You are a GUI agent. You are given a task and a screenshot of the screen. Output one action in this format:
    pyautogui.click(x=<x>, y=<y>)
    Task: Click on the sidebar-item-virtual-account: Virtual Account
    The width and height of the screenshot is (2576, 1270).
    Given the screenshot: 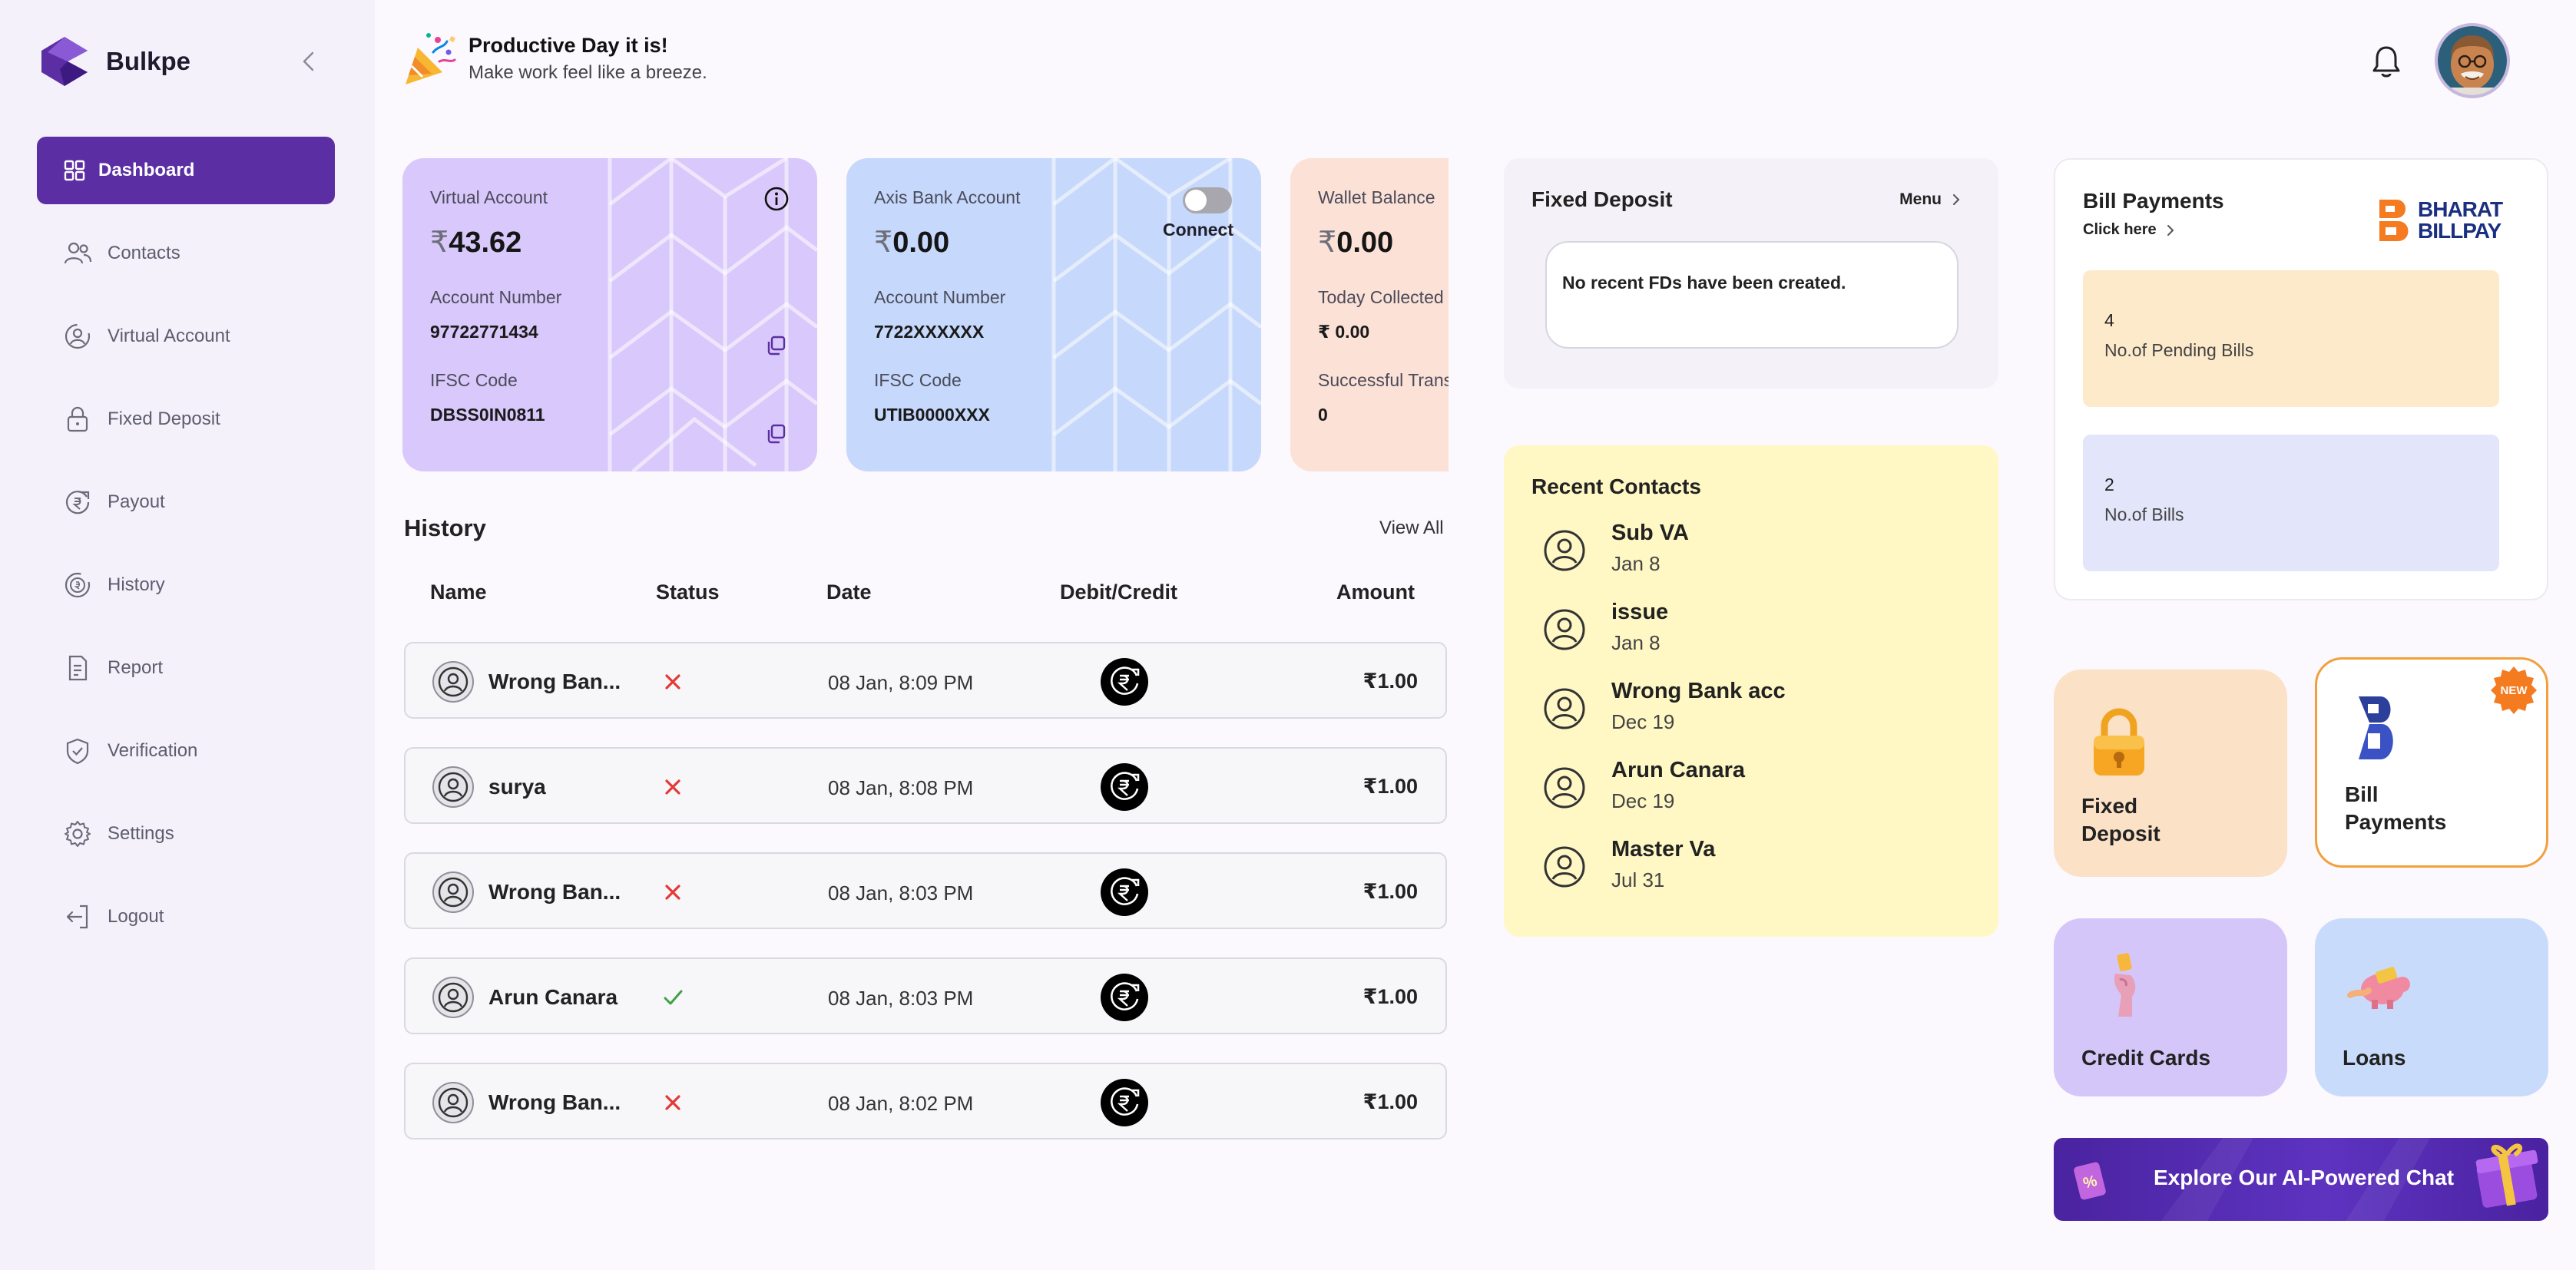 What is the action you would take?
    pyautogui.click(x=186, y=337)
    